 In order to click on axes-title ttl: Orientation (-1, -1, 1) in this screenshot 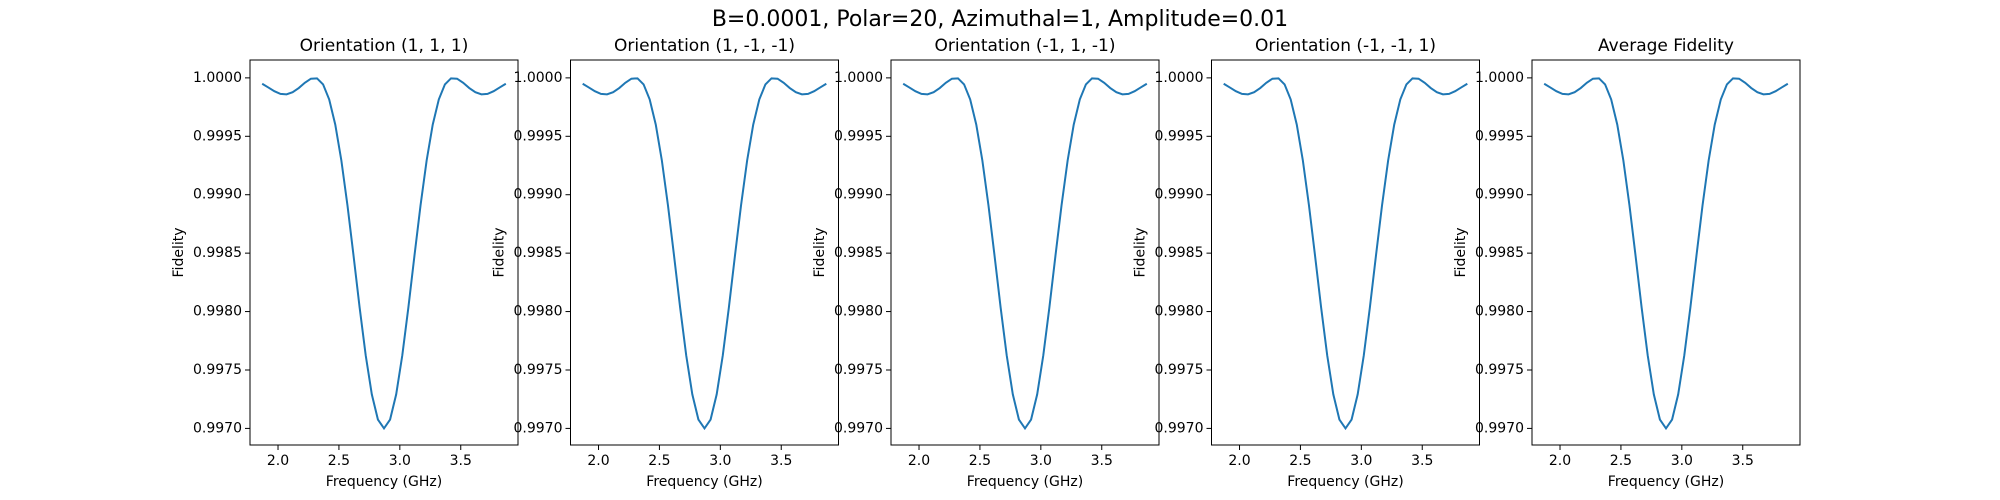, I will do `click(1345, 46)`.